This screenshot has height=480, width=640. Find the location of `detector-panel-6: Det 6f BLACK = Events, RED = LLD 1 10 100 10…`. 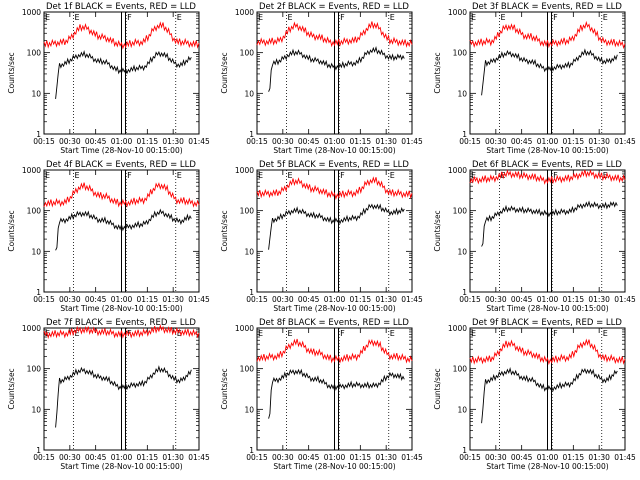

detector-panel-6: Det 6f BLACK = Events, RED = LLD 1 10 100 10… is located at coordinates (534, 236).